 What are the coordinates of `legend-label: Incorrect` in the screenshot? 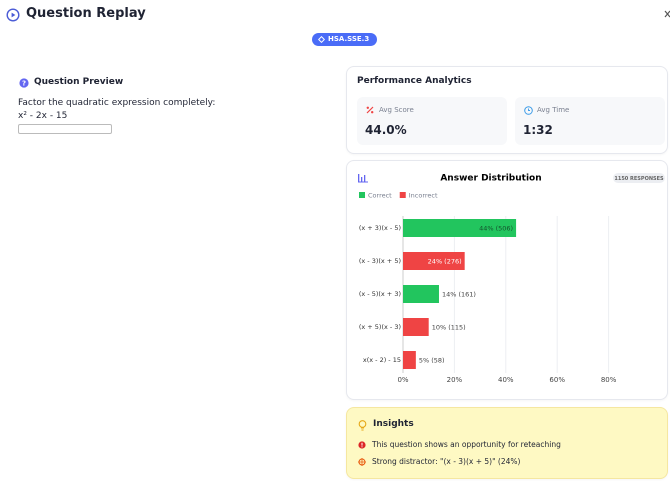 It's located at (423, 196).